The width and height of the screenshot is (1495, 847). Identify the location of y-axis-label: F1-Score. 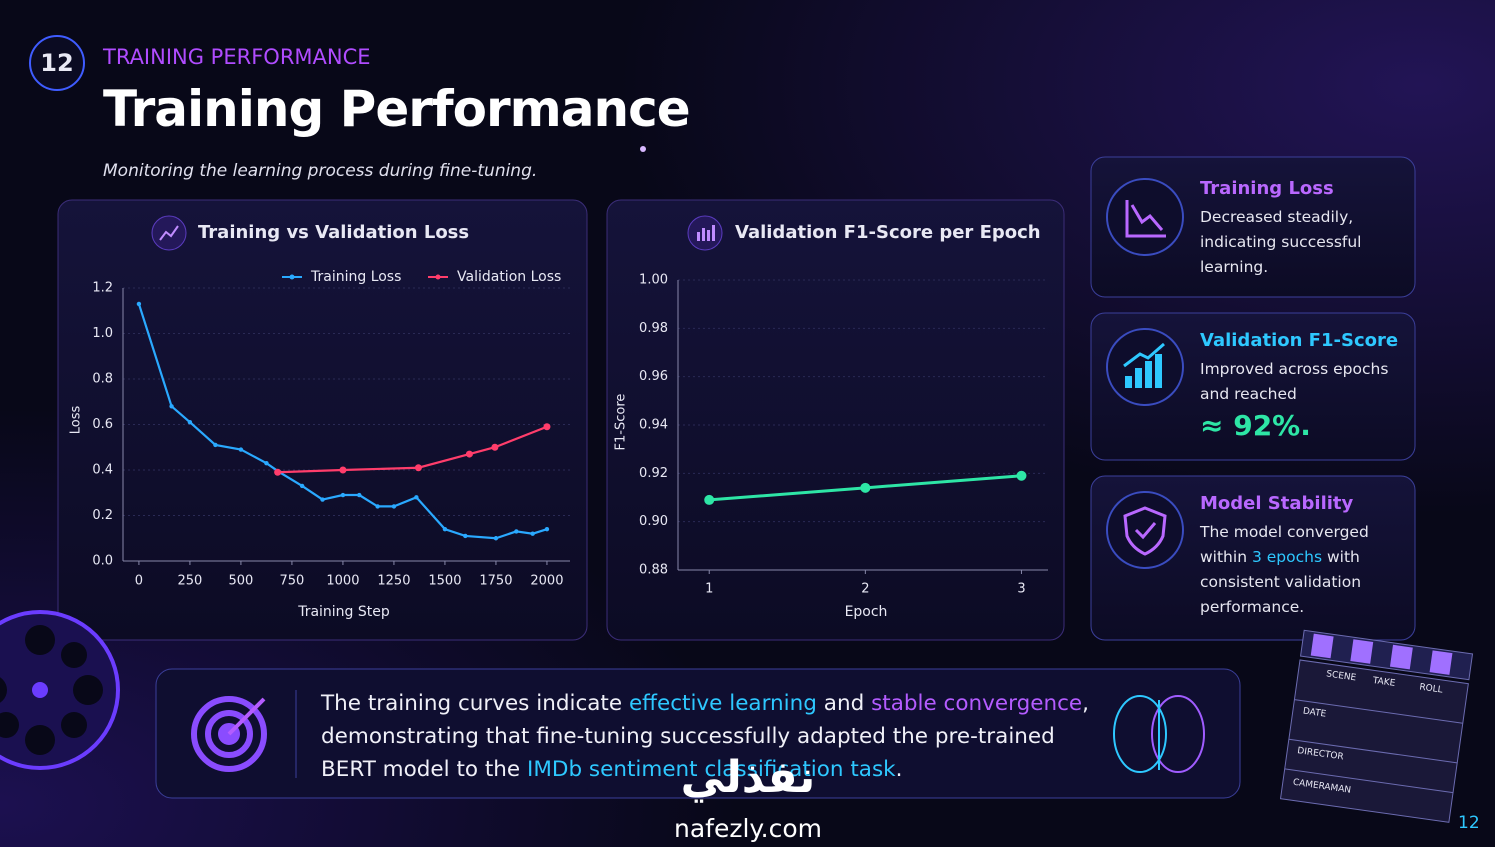
(621, 422).